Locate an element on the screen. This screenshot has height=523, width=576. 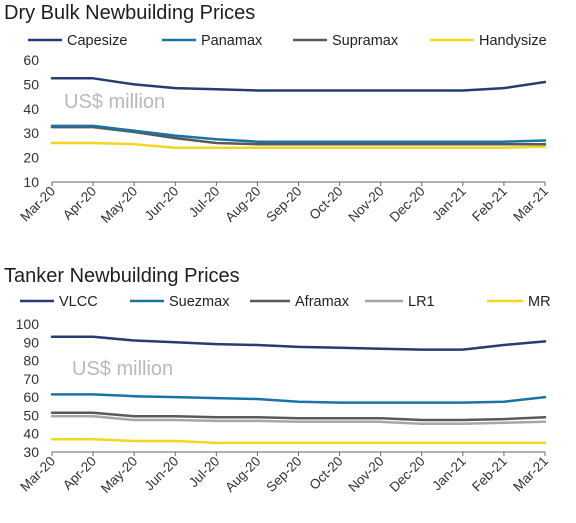
y-tick-label: 70 is located at coordinates (31, 379).